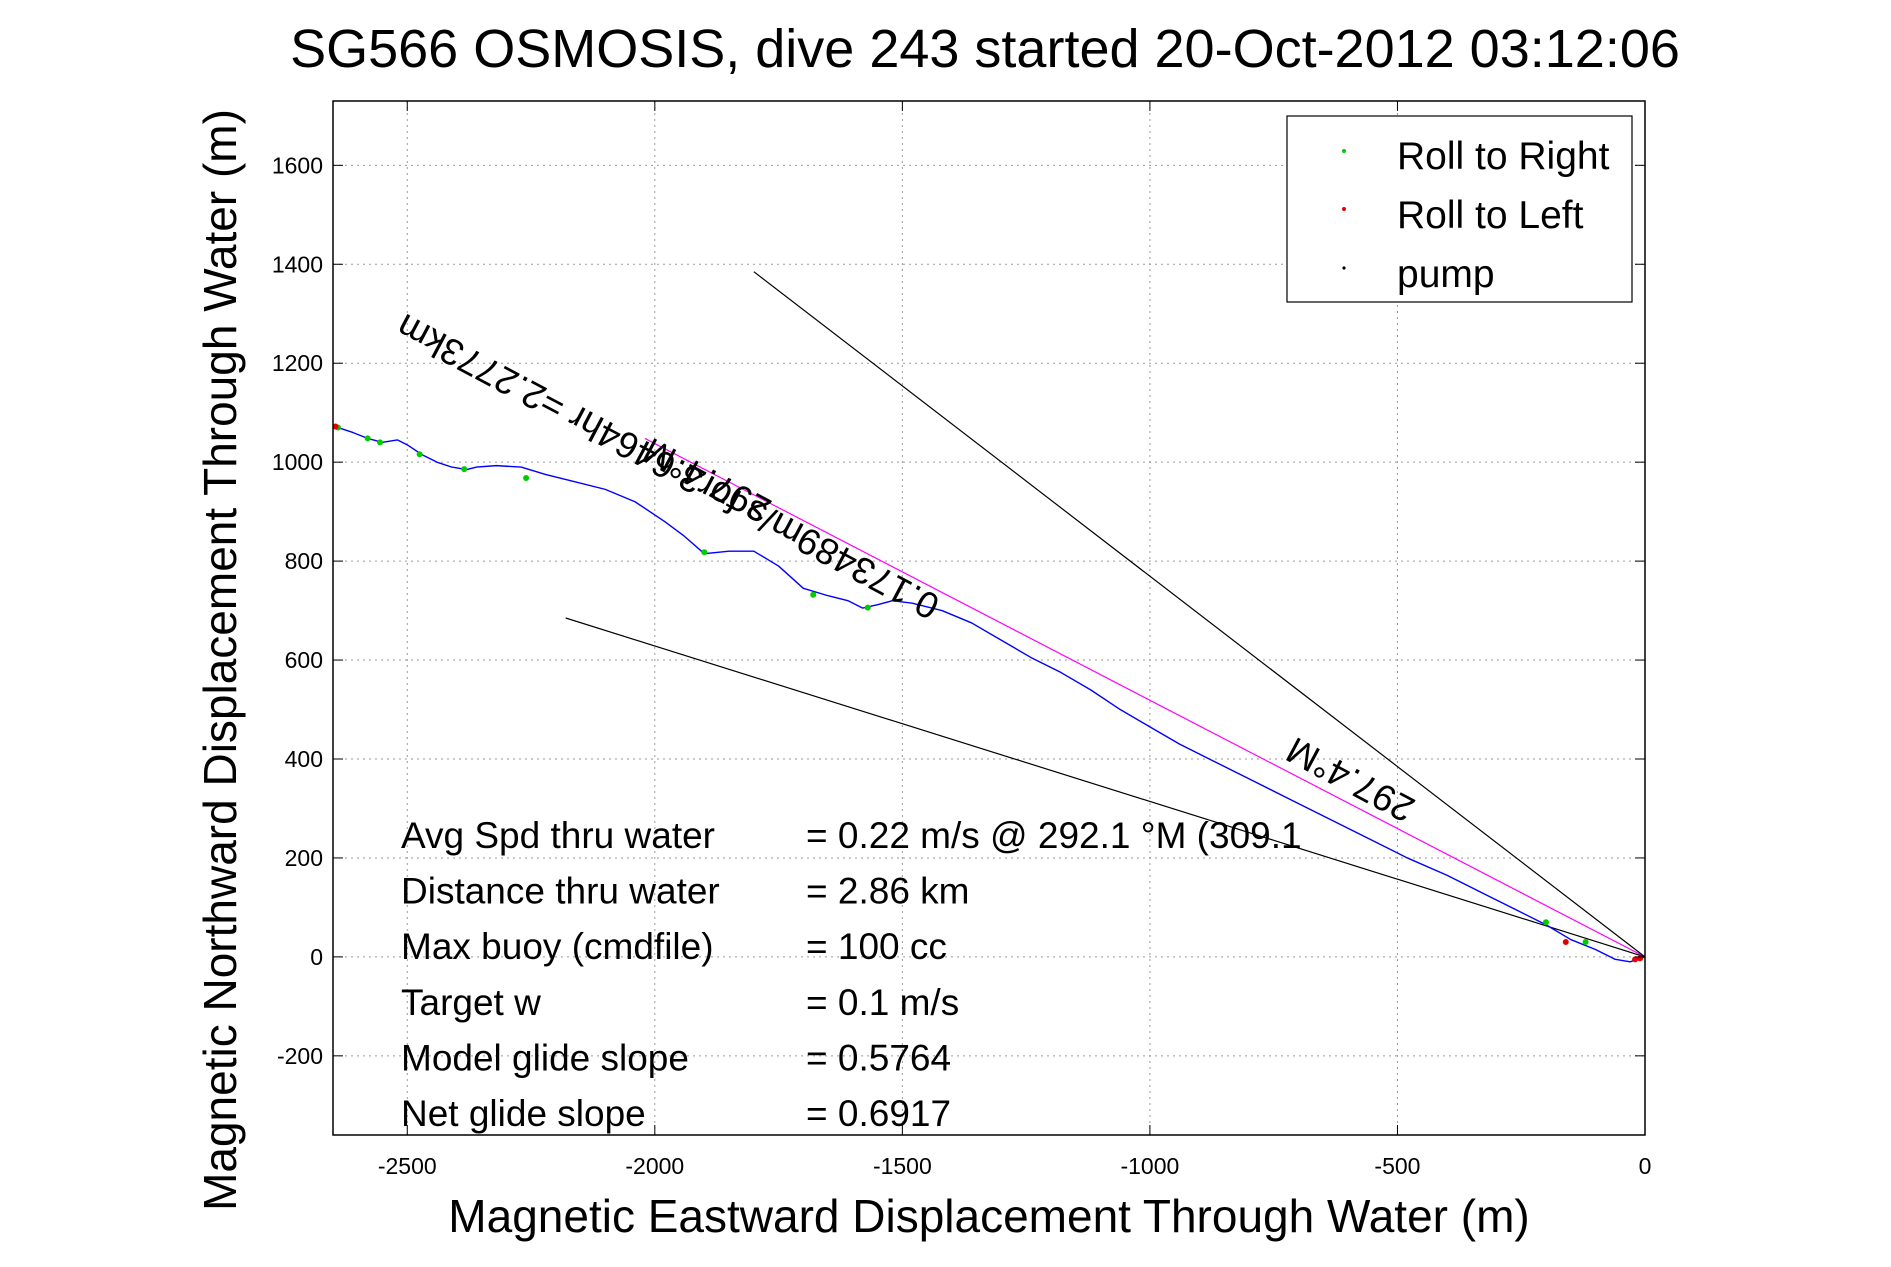 The image size is (1891, 1267). What do you see at coordinates (300, 1056) in the screenshot?
I see `y-tick-label: -200` at bounding box center [300, 1056].